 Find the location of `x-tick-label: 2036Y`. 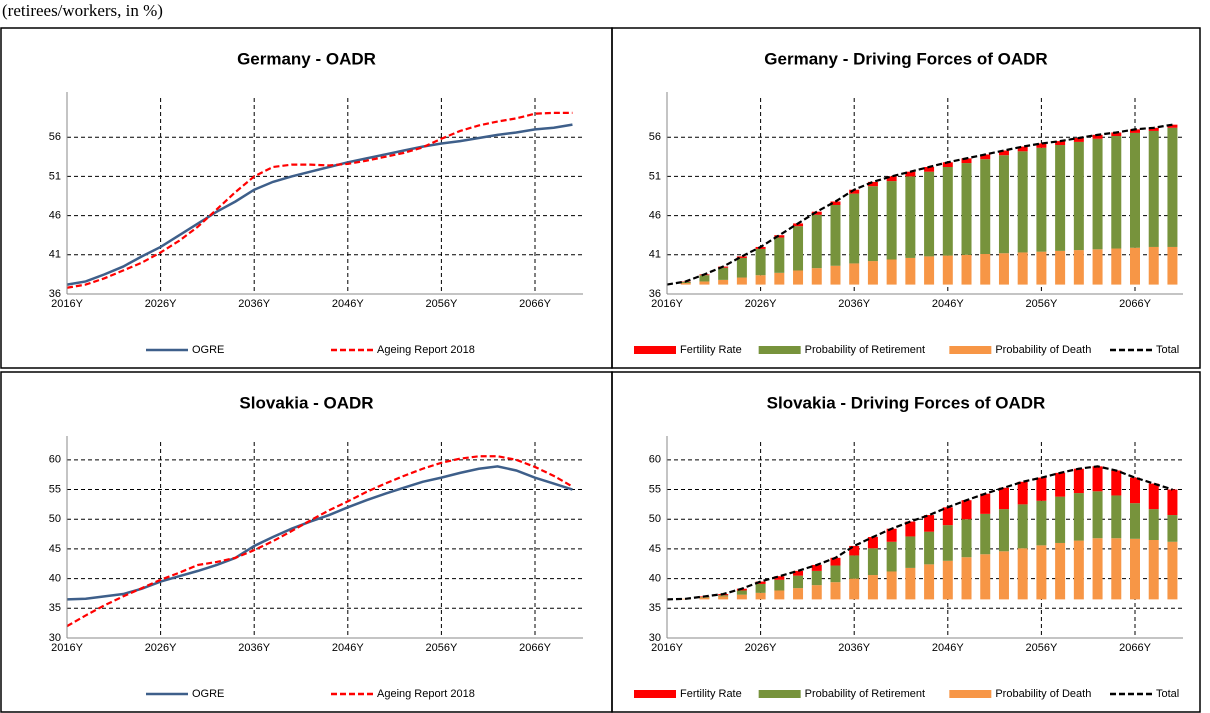

x-tick-label: 2036Y is located at coordinates (854, 648).